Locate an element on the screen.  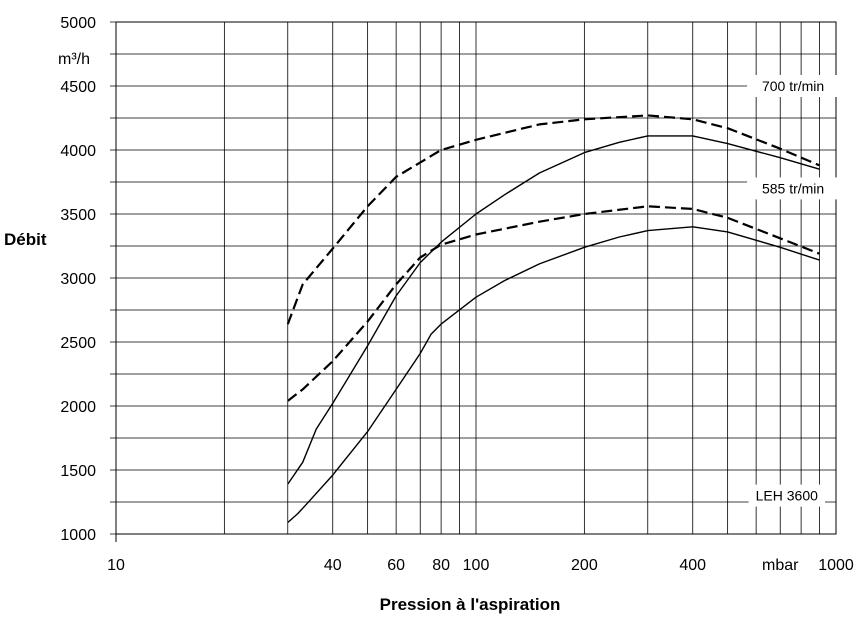
x-tick-label: 60 is located at coordinates (396, 565).